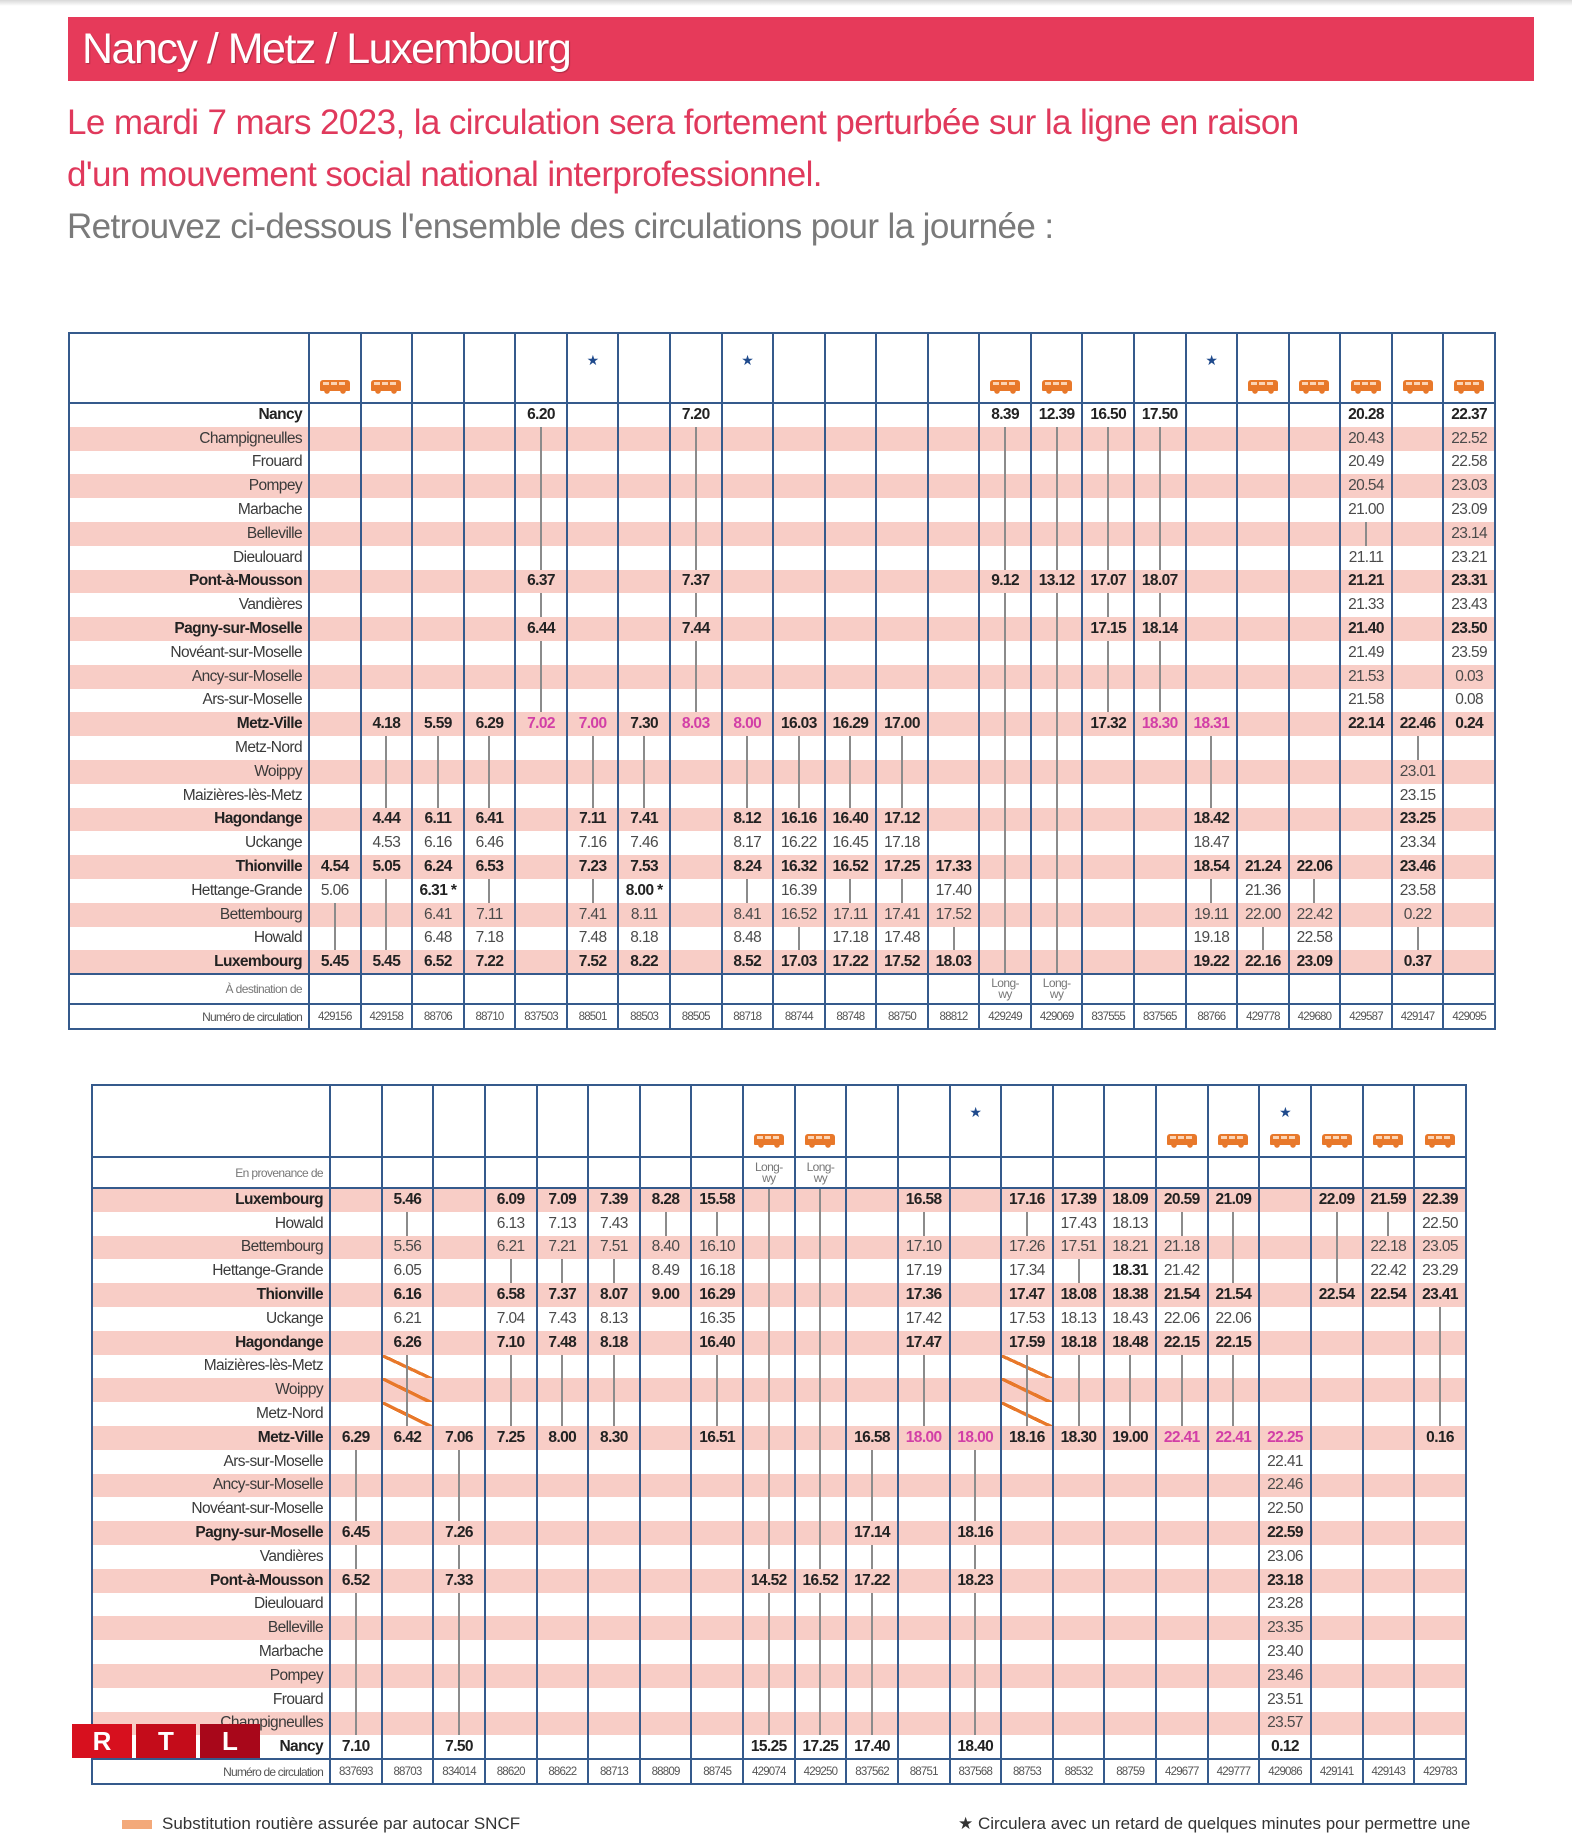 Image resolution: width=1572 pixels, height=1834 pixels. Describe the element at coordinates (489, 938) in the screenshot. I see `time-cell: 7.18` at that location.